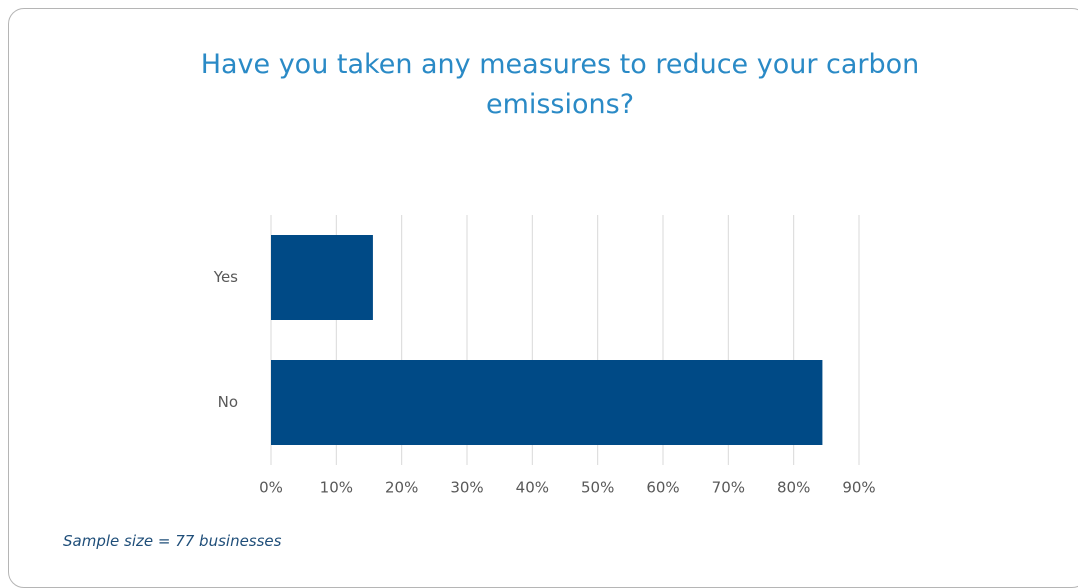 The width and height of the screenshot is (1078, 588). What do you see at coordinates (228, 402) in the screenshot?
I see `y-tick-label: No` at bounding box center [228, 402].